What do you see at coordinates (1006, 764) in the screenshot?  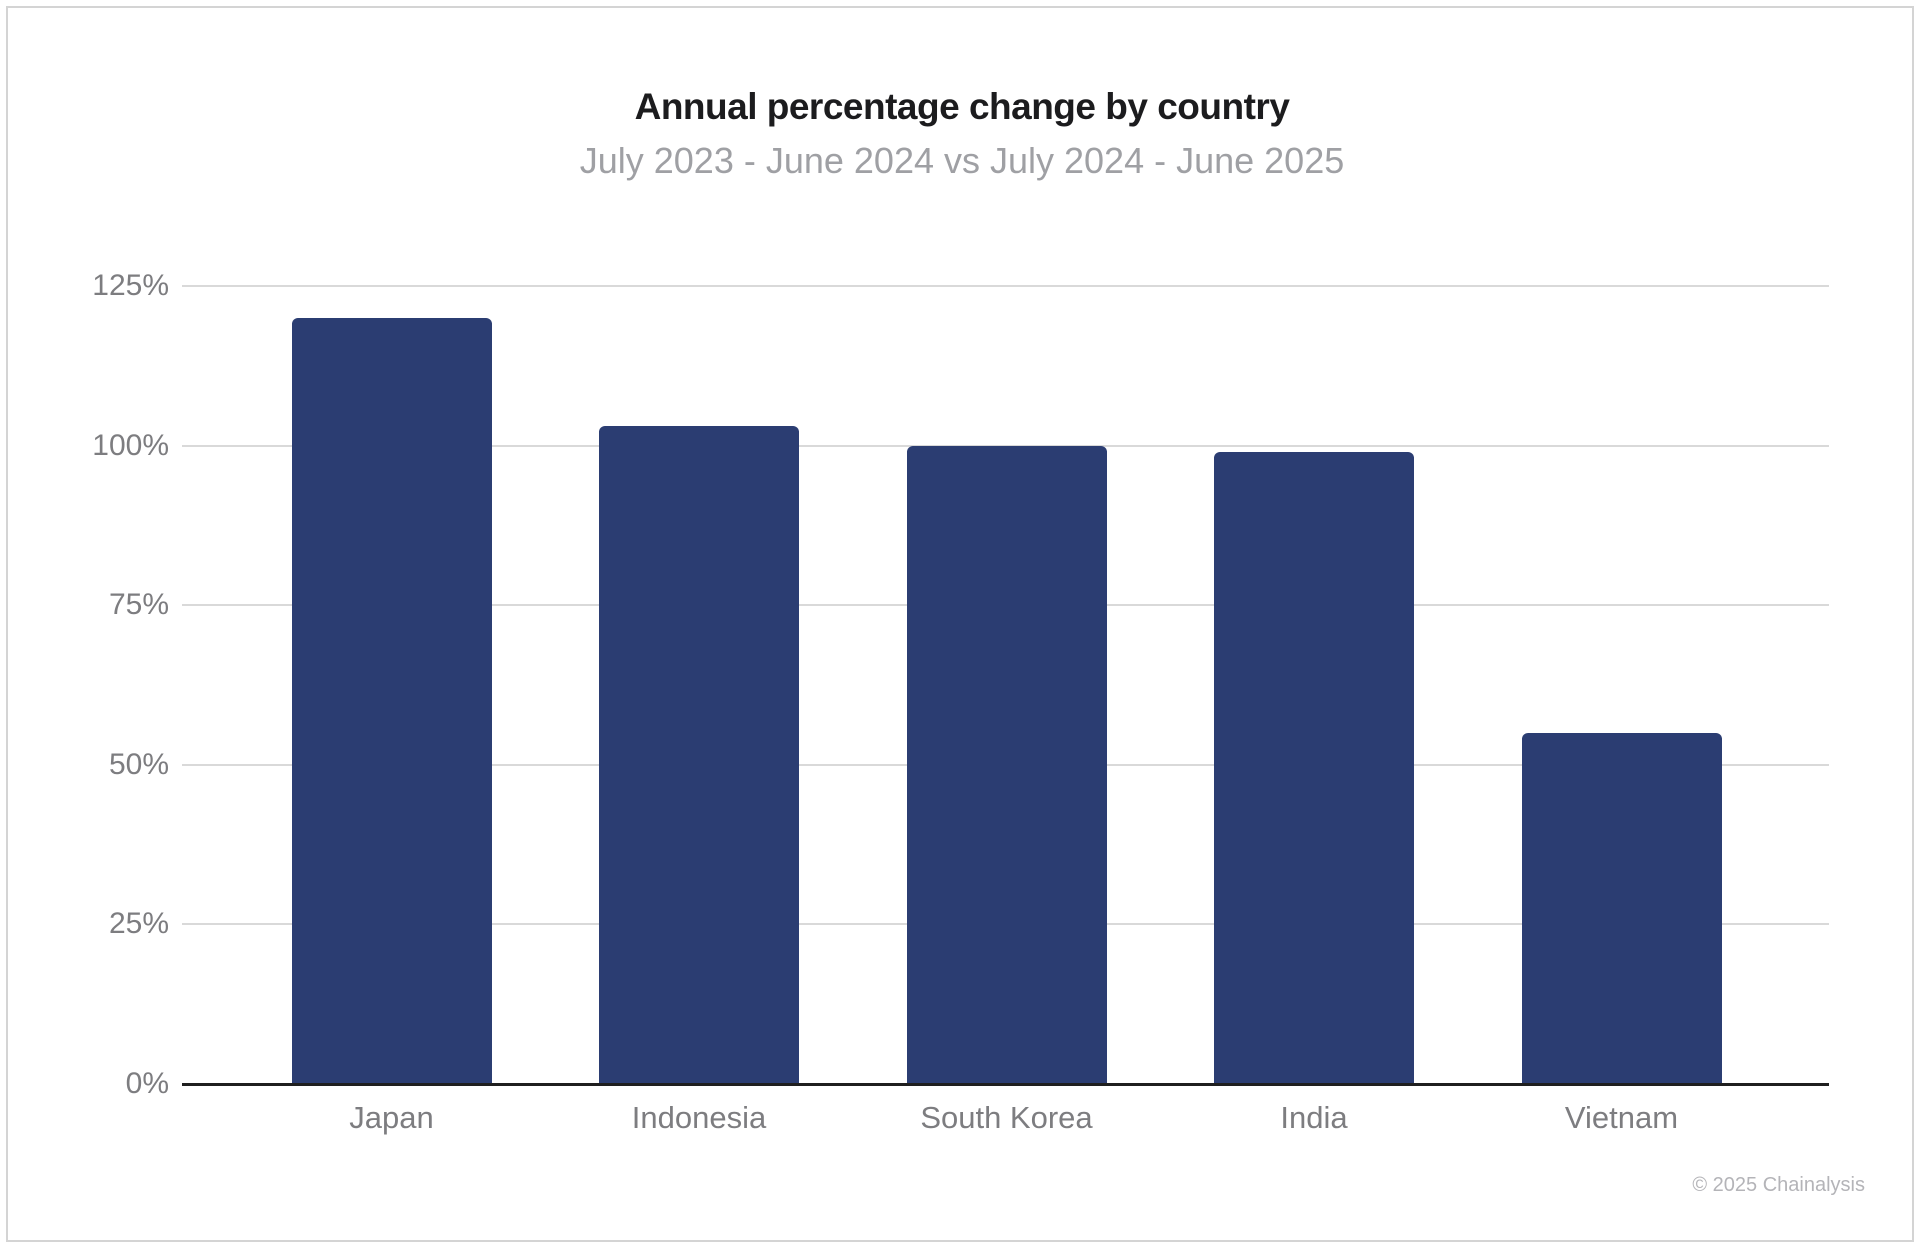 I see `bar-south-korea` at bounding box center [1006, 764].